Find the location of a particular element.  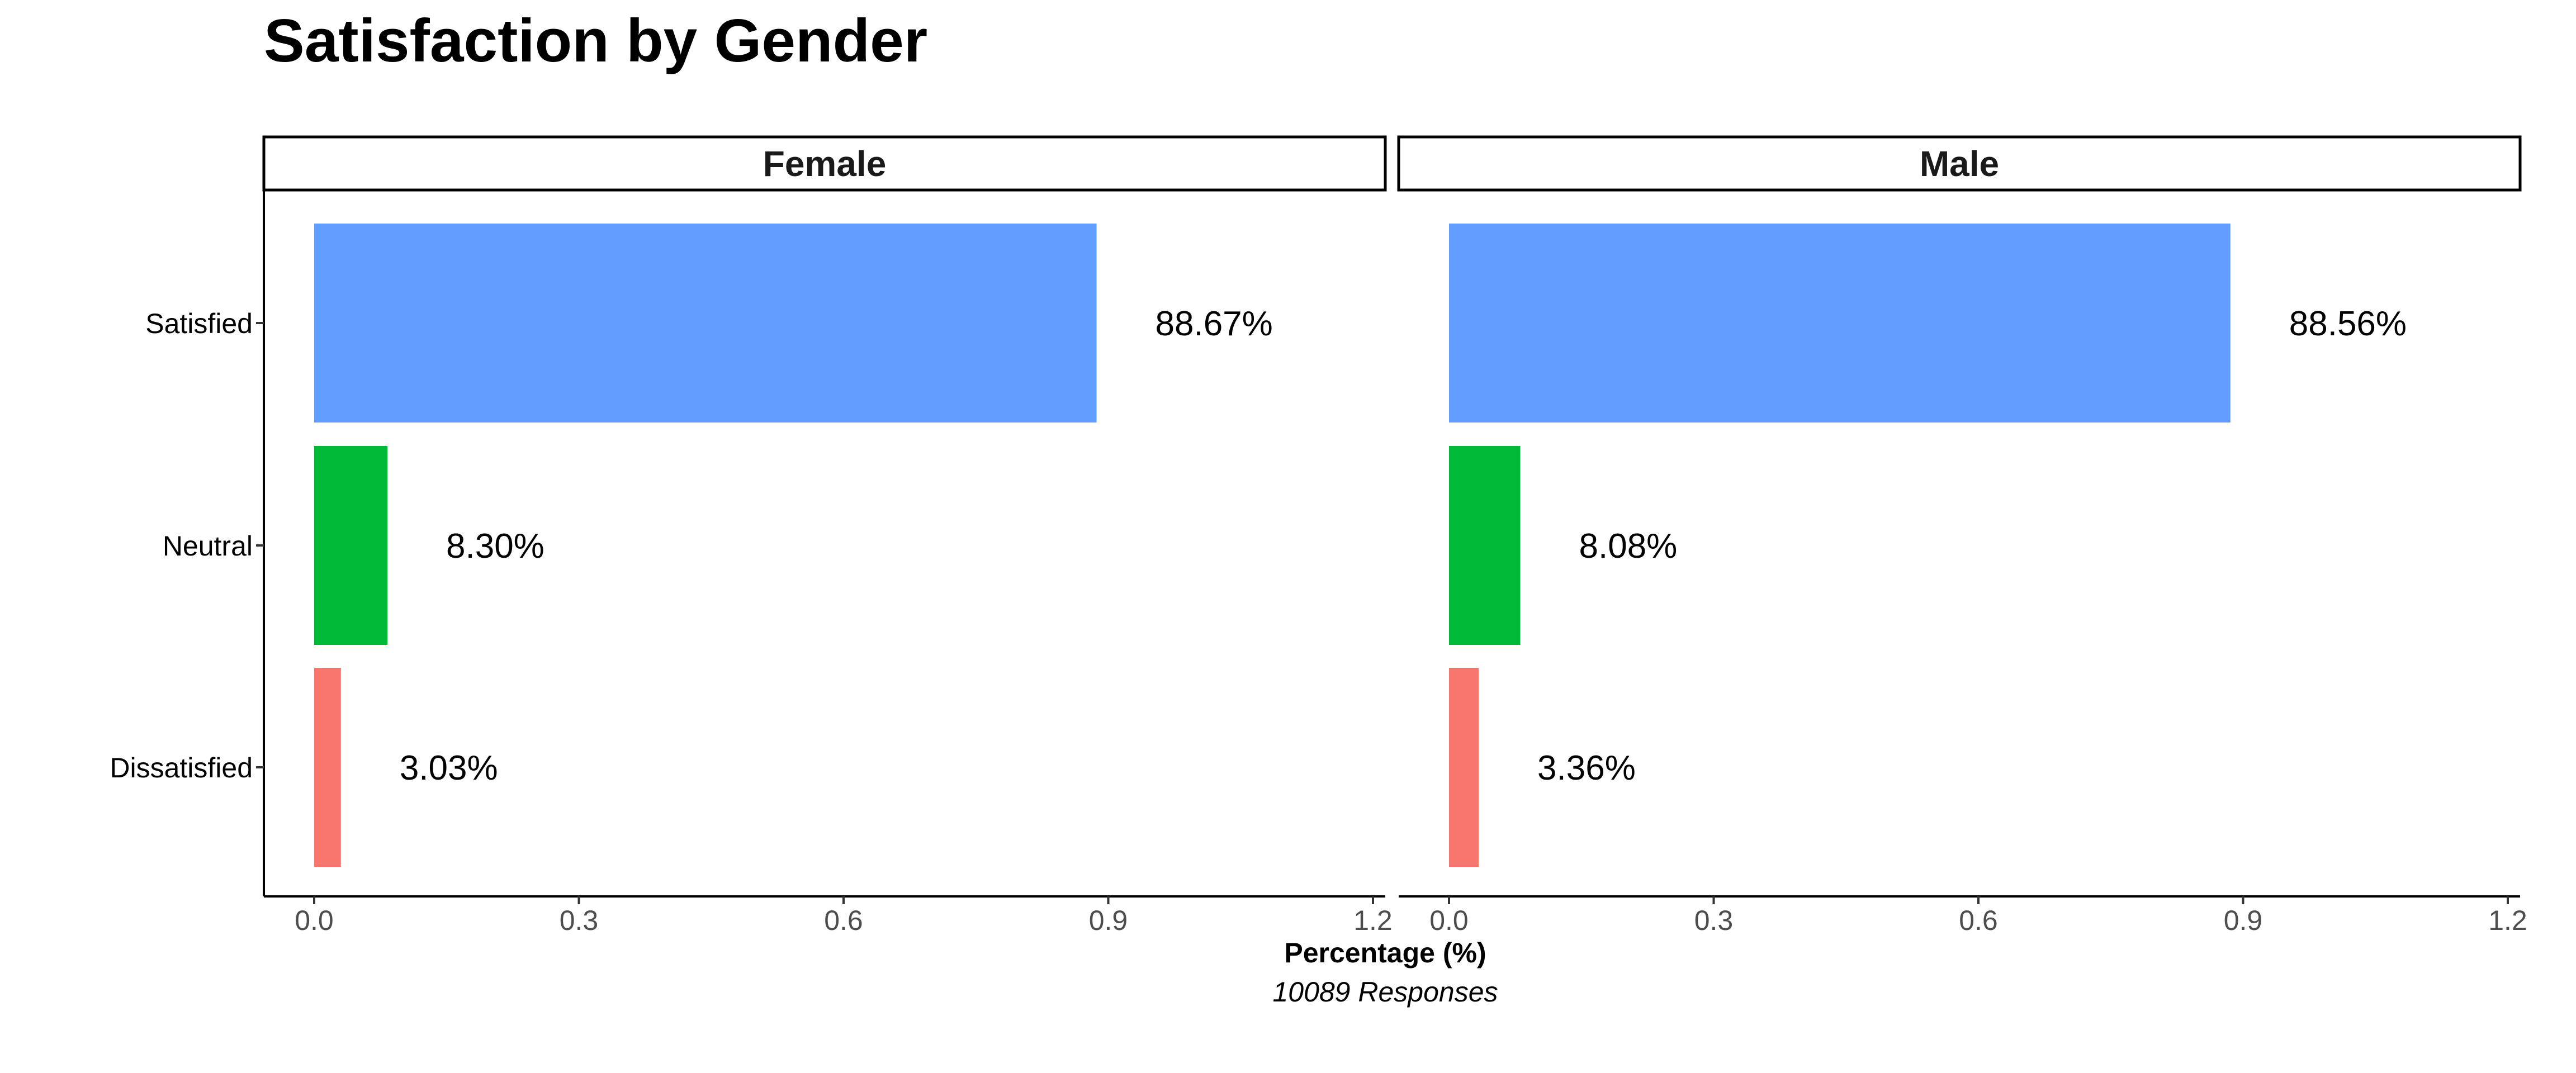

facet-strip-label: Male is located at coordinates (1959, 164).